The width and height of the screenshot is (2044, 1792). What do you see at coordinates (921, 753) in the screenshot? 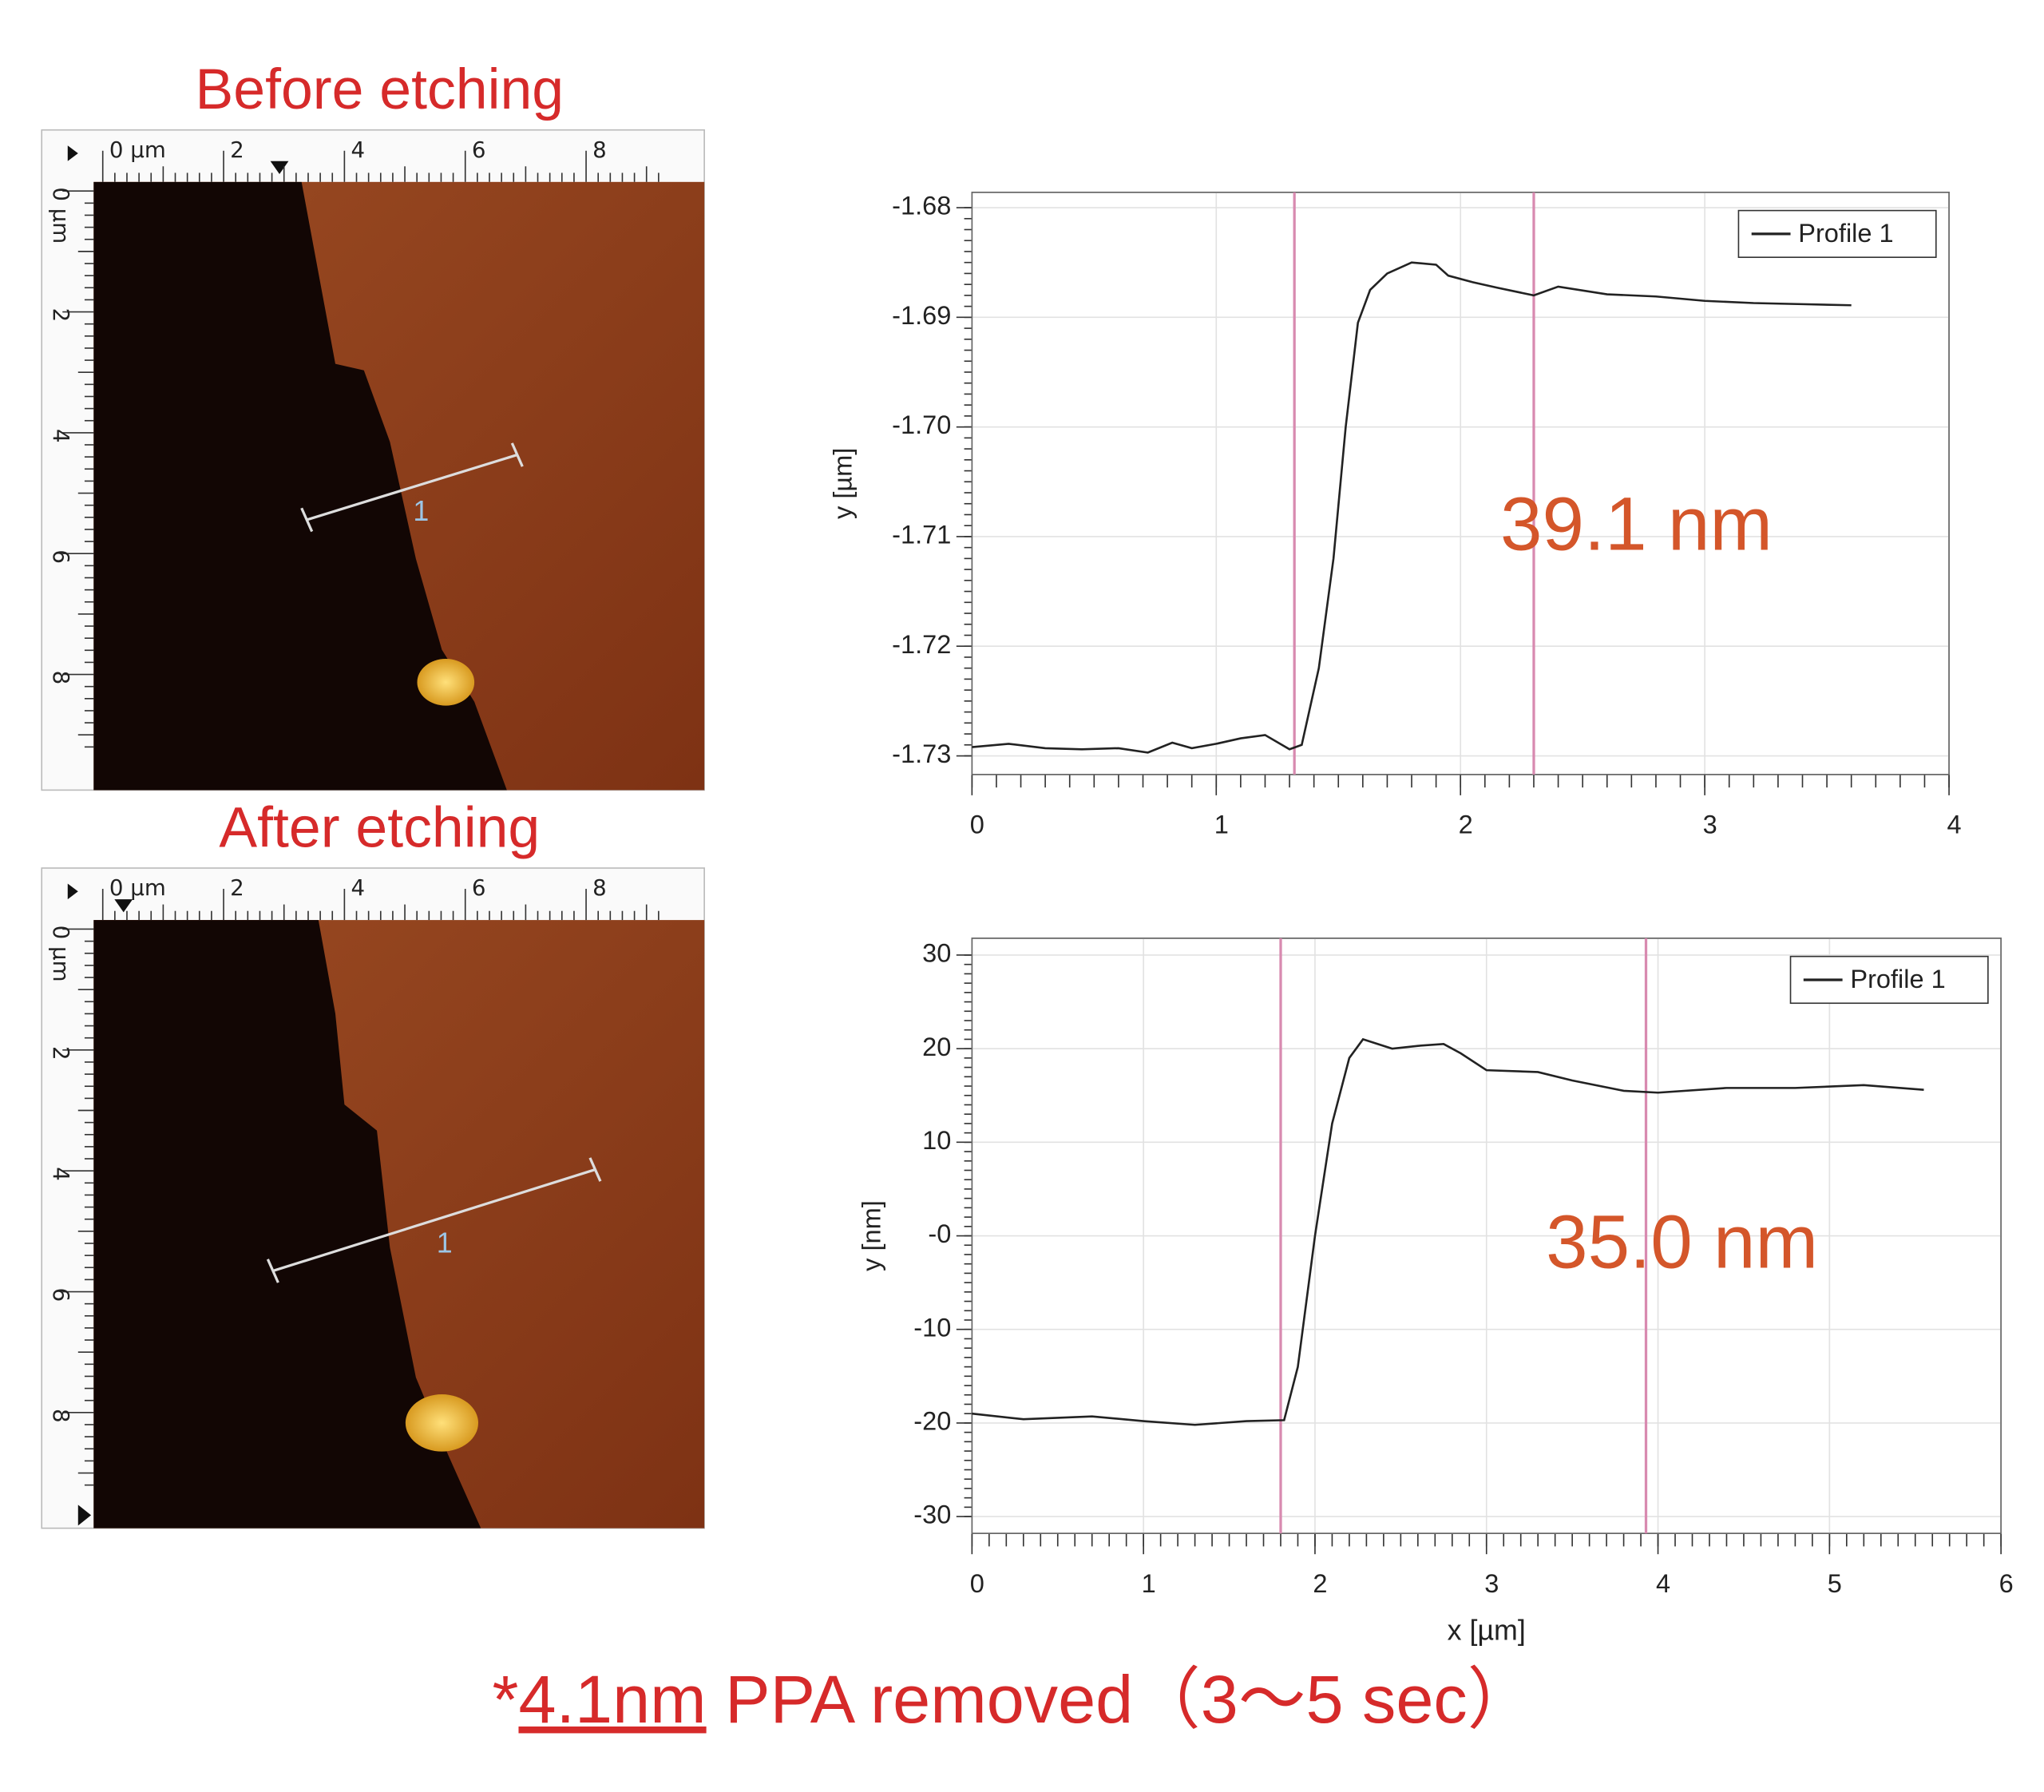
I see `y-tick-label: -1.73` at bounding box center [921, 753].